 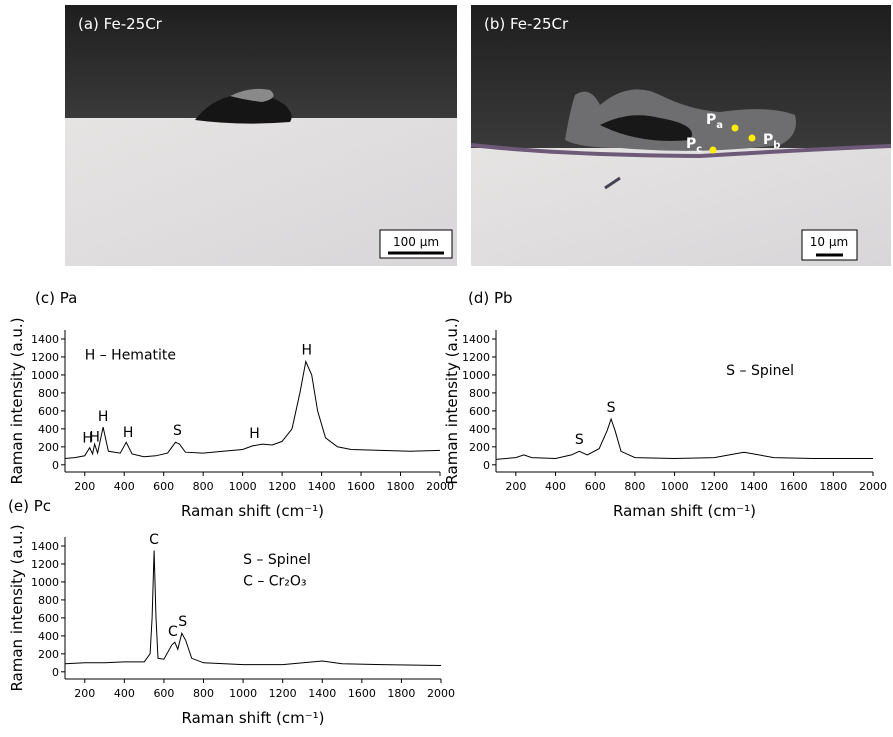 I want to click on legend-text: H – Hematite, so click(x=130, y=356).